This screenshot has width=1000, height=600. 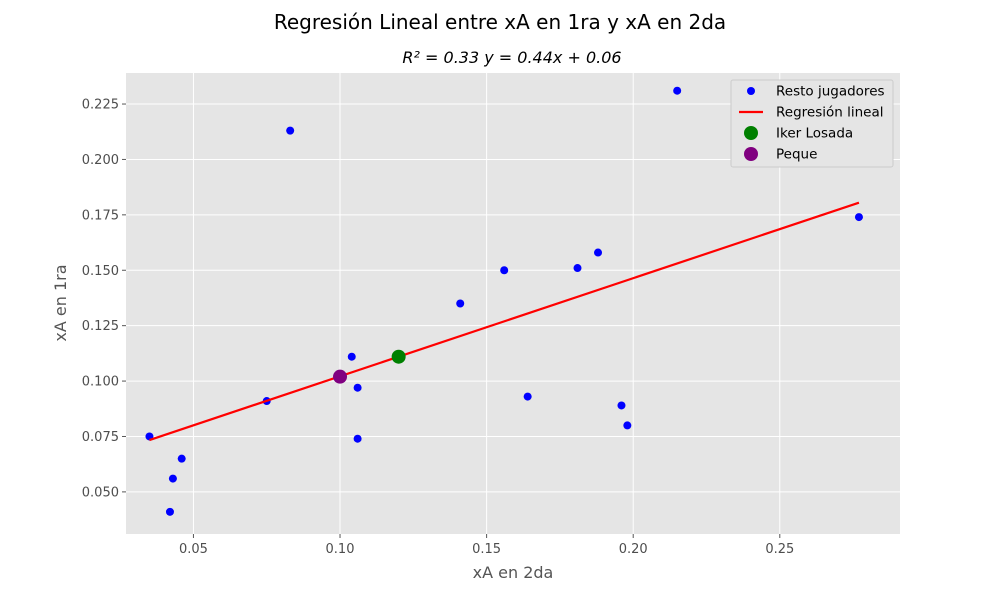 What do you see at coordinates (511, 57) in the screenshot?
I see `chart-subtitle: R² = 0.33 y = 0.44x + 0.06` at bounding box center [511, 57].